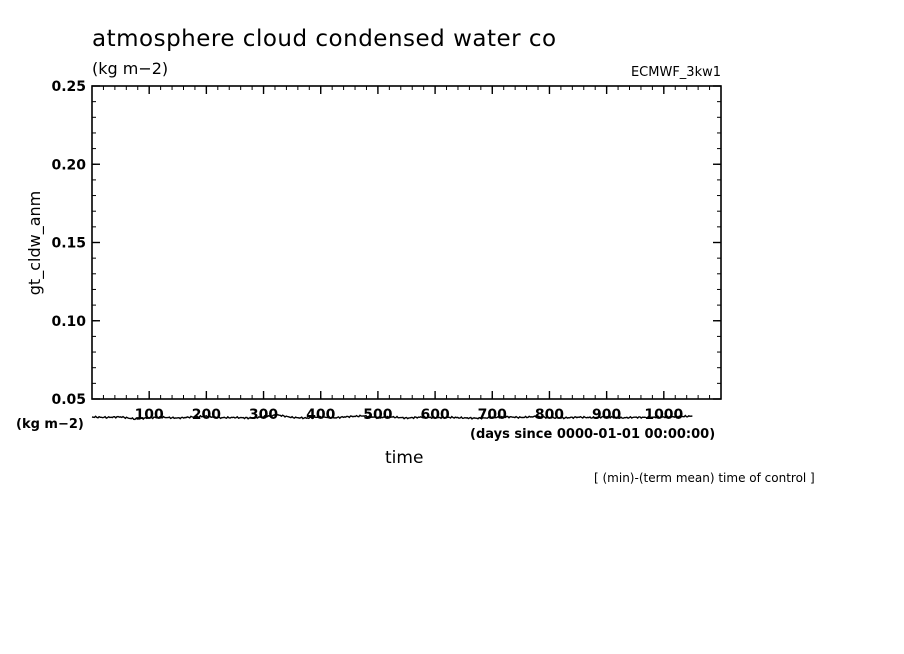 The image size is (904, 654). I want to click on x-tick-label: 900, so click(606, 415).